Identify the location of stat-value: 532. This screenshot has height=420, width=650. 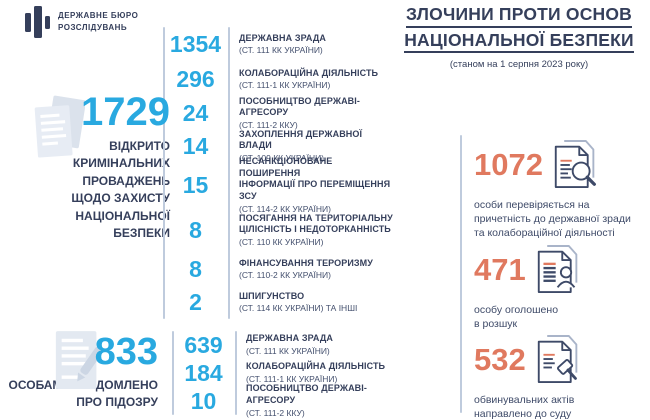
(500, 359).